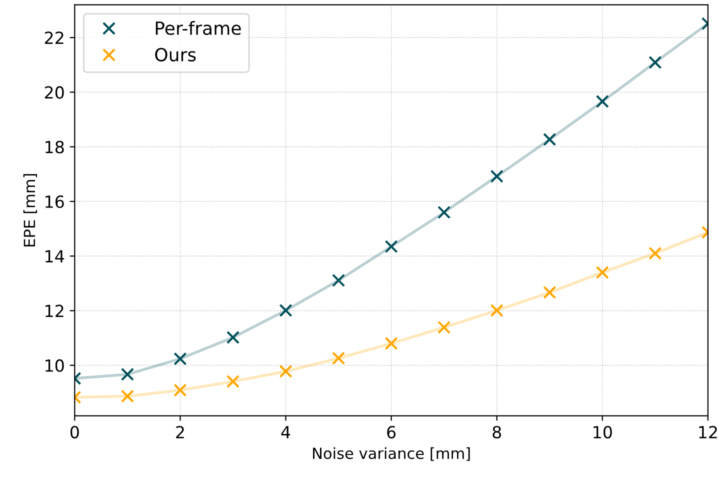  What do you see at coordinates (497, 432) in the screenshot?
I see `x-tick-label: 8` at bounding box center [497, 432].